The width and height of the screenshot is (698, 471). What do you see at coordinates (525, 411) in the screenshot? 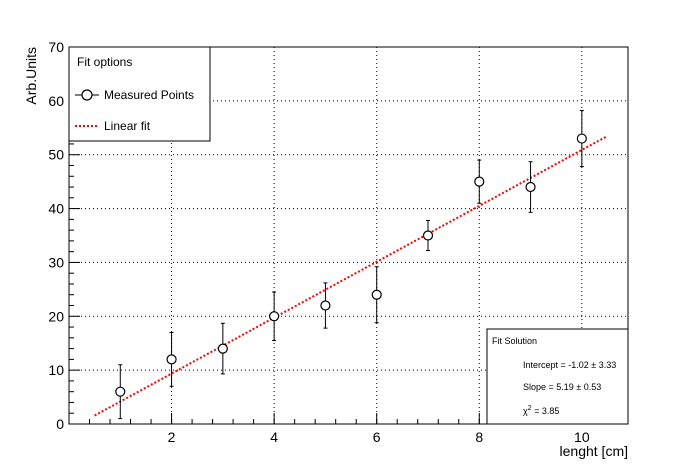
I see `stats-chi2-symbol: χ` at bounding box center [525, 411].